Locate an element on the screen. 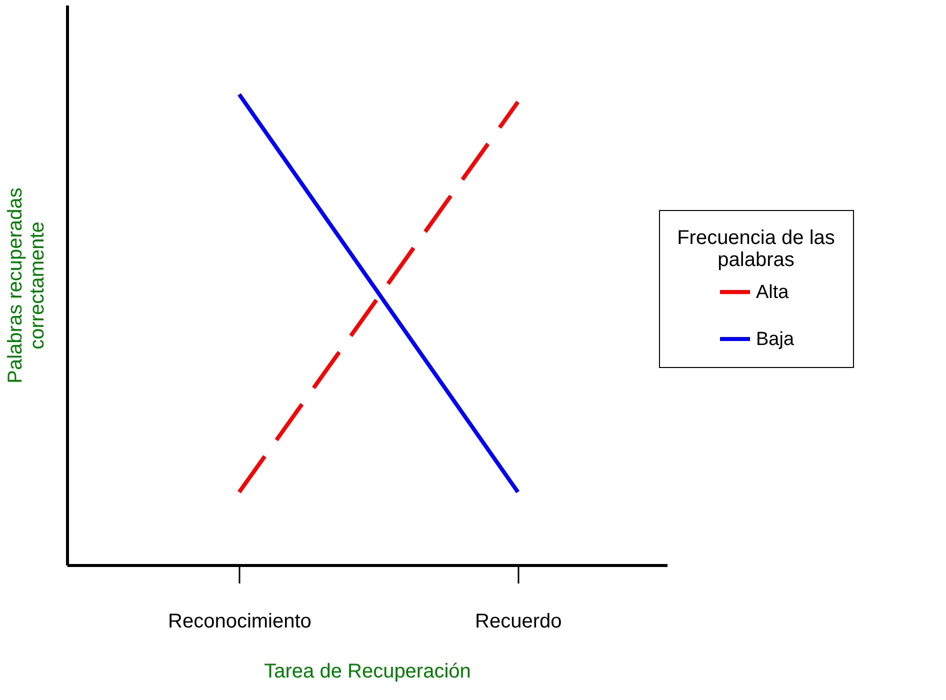 The width and height of the screenshot is (946, 700). legend-title: Frecuencia de las palabras is located at coordinates (756, 249).